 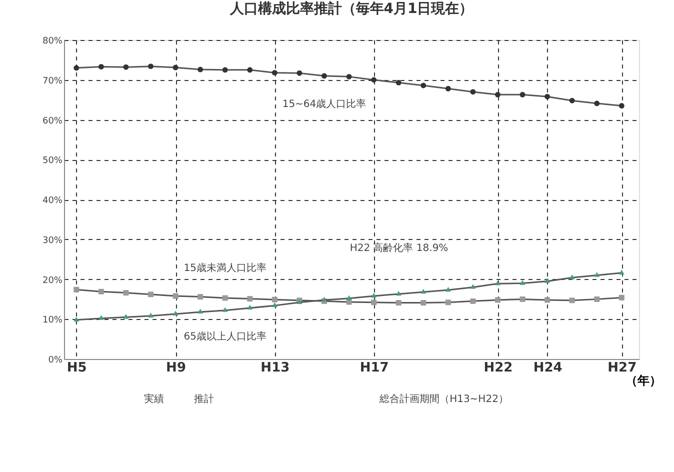 What do you see at coordinates (498, 368) in the screenshot?
I see `x-tick-label: H22` at bounding box center [498, 368].